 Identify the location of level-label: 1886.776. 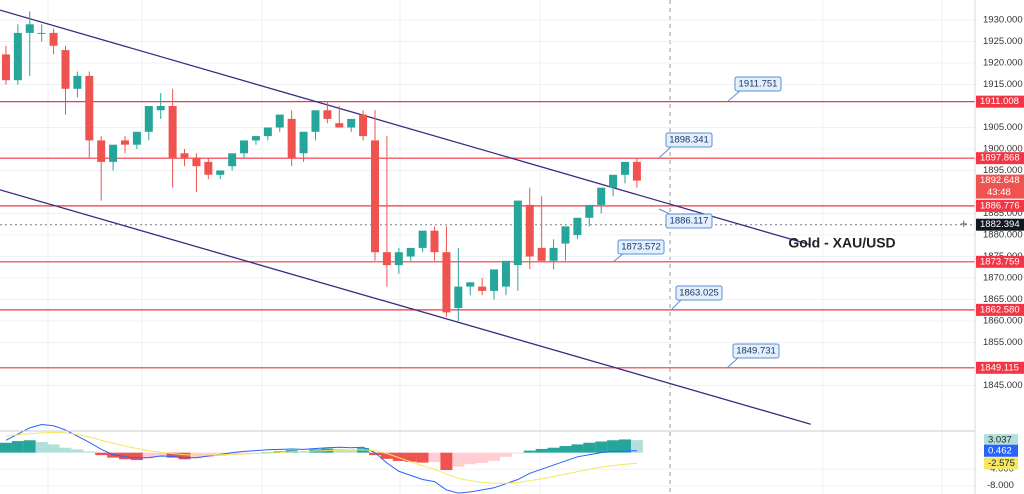
(1000, 205).